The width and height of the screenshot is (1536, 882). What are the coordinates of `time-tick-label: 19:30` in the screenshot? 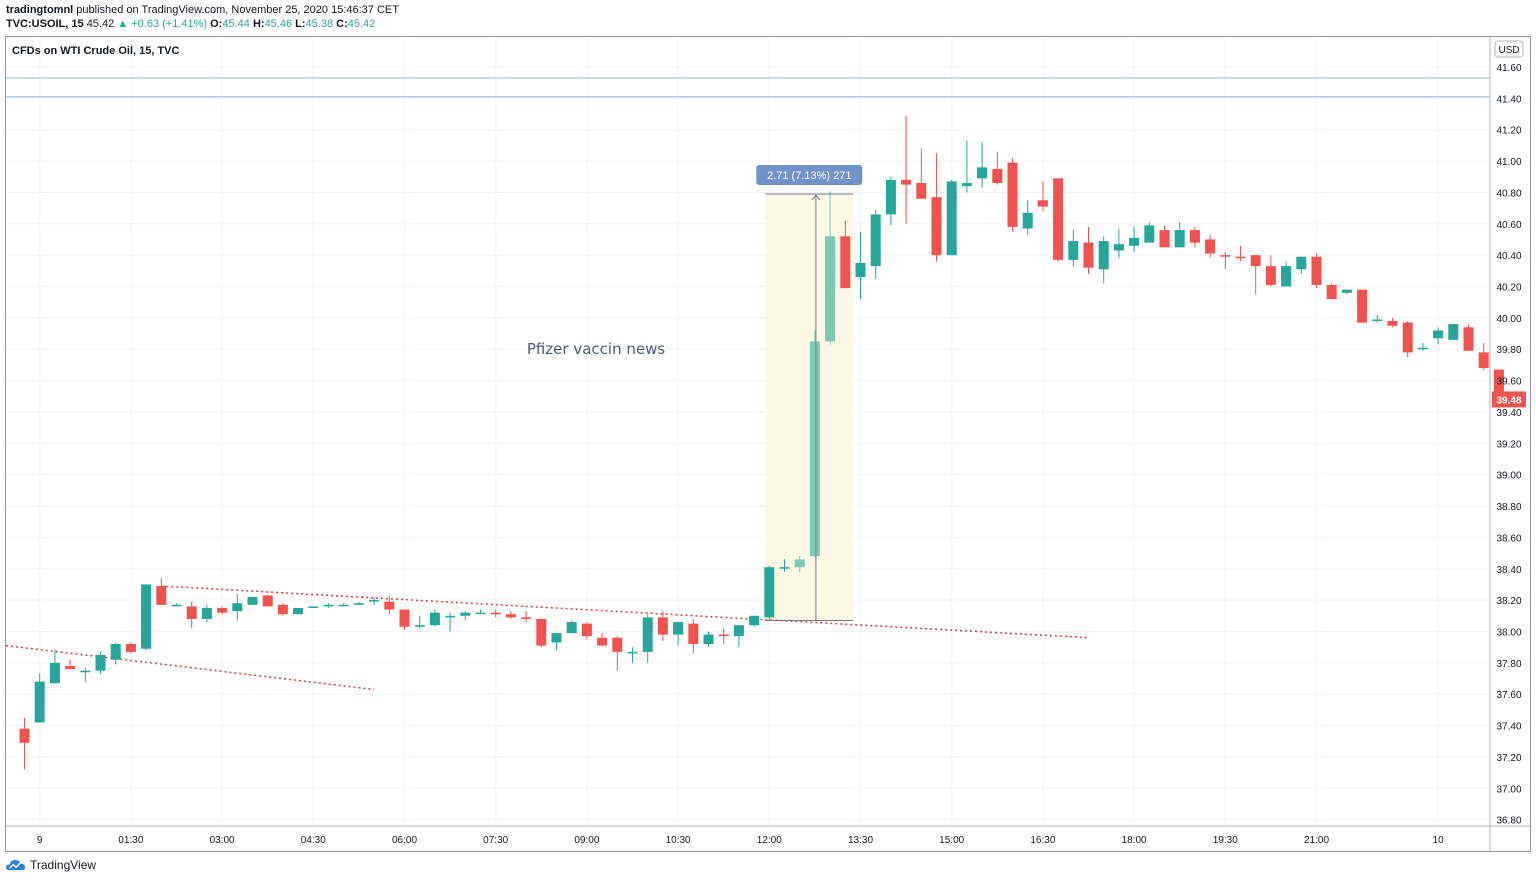 It's located at (1225, 840).